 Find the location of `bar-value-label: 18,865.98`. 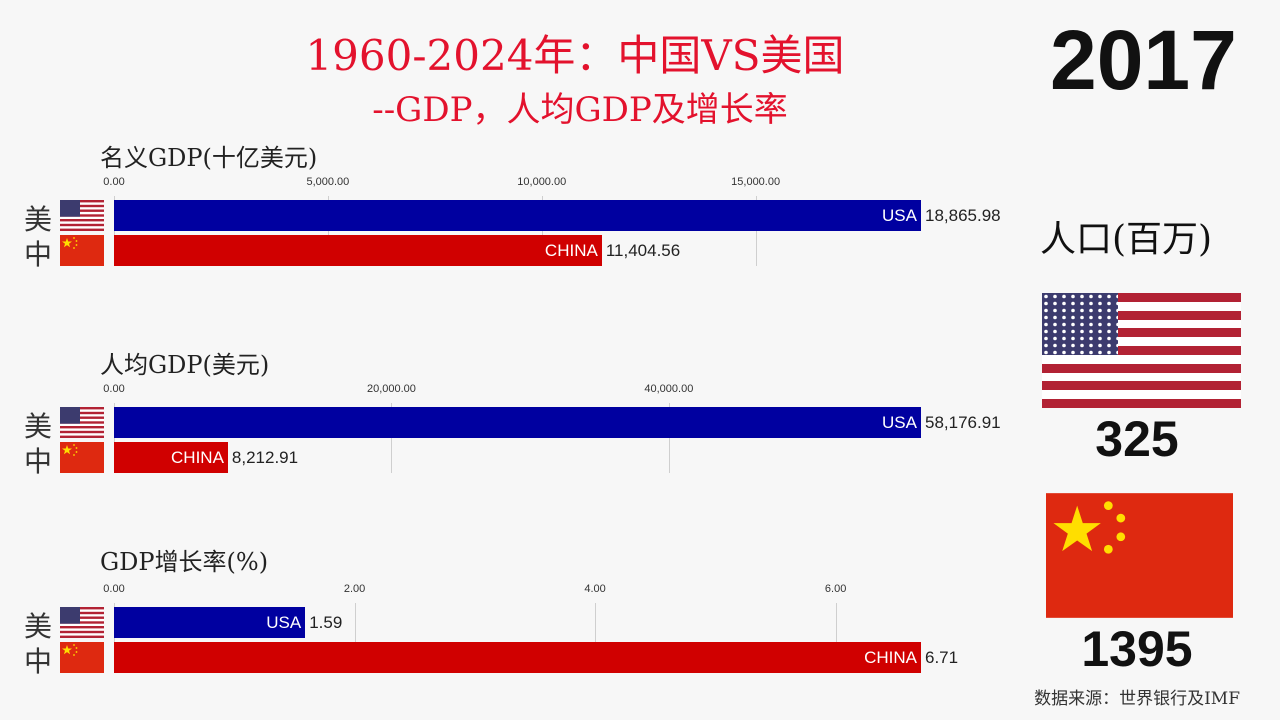

bar-value-label: 18,865.98 is located at coordinates (963, 215).